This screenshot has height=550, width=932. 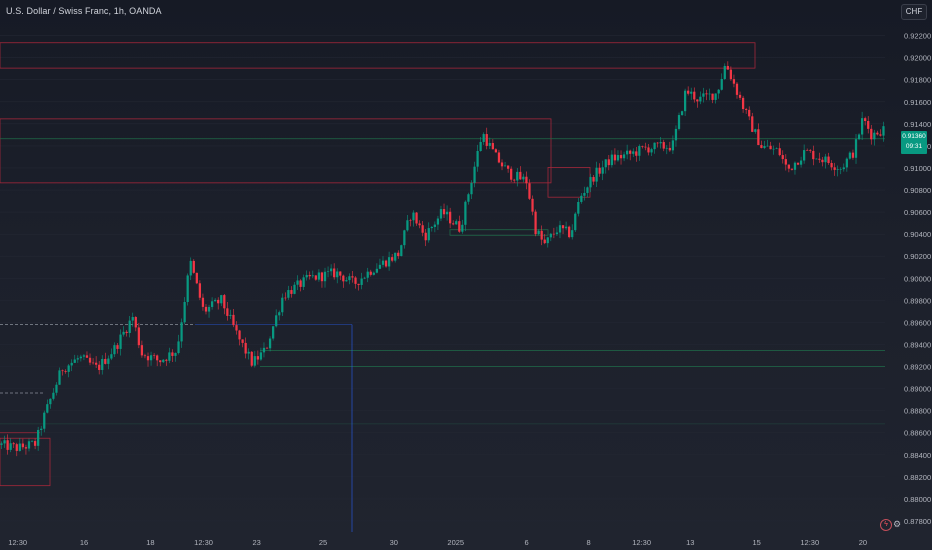 What do you see at coordinates (914, 12) in the screenshot?
I see `currency-button: CHF` at bounding box center [914, 12].